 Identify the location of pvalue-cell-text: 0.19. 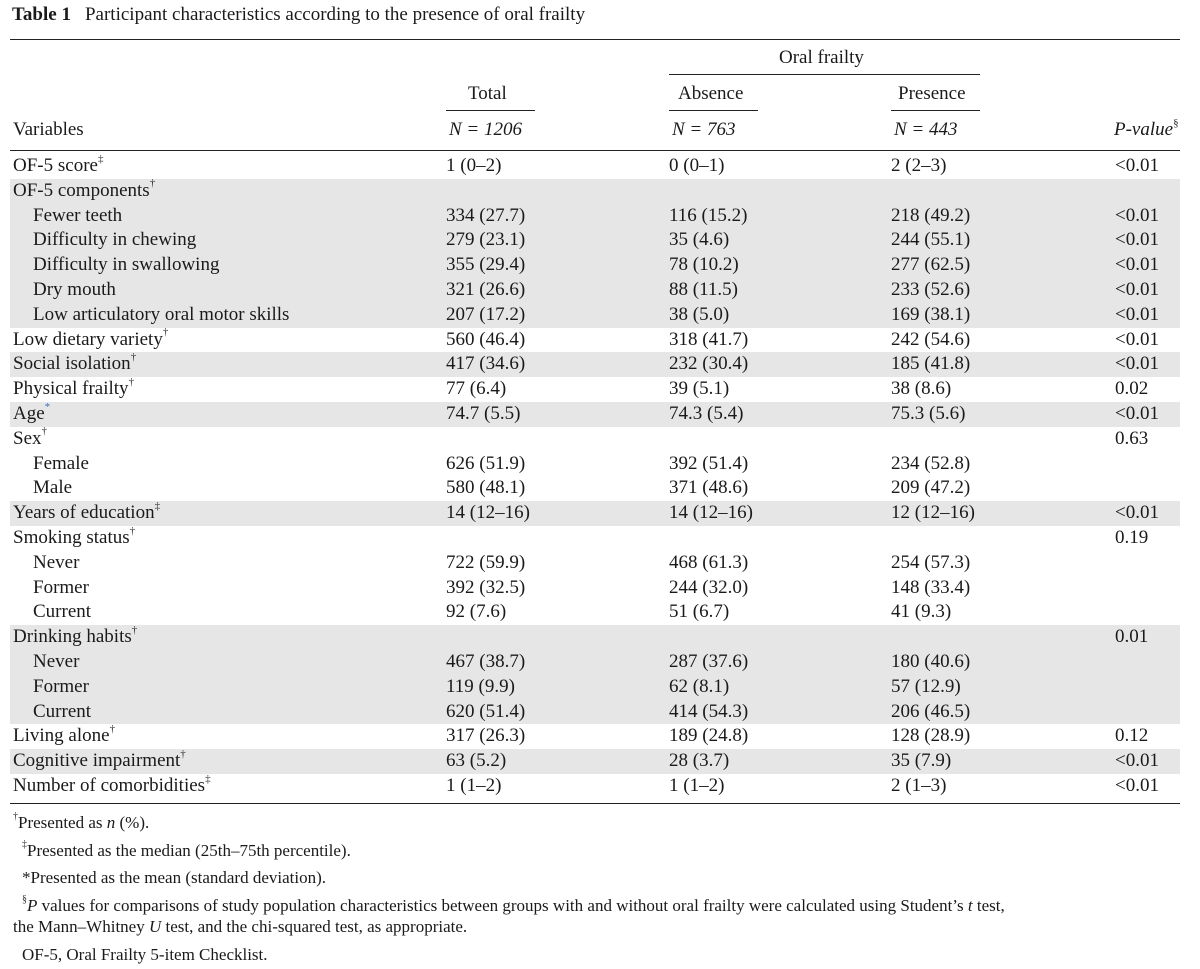
(1132, 537).